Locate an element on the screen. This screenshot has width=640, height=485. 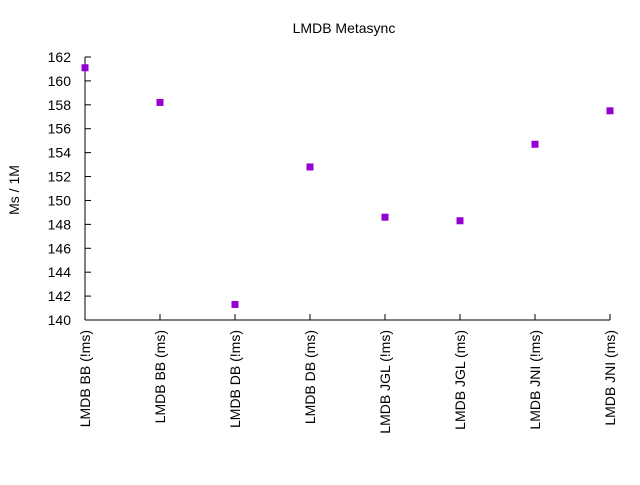
y-ticks: 140 142 144 146 148 150 152 154 156 158 160 162 is located at coordinates (69, 188).